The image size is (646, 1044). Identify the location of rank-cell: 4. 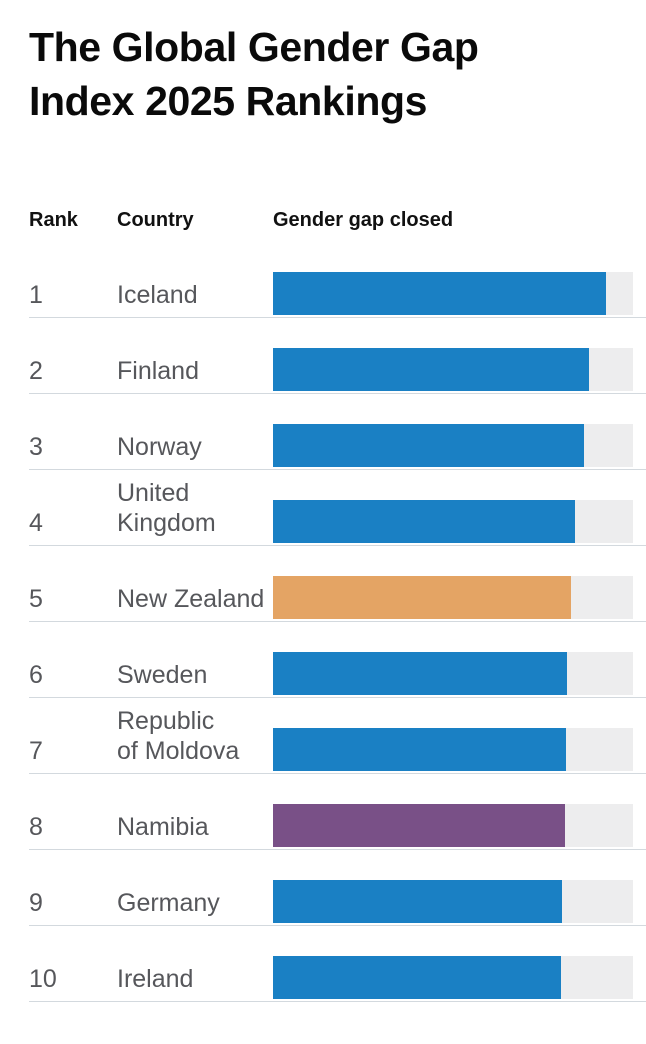
(36, 523).